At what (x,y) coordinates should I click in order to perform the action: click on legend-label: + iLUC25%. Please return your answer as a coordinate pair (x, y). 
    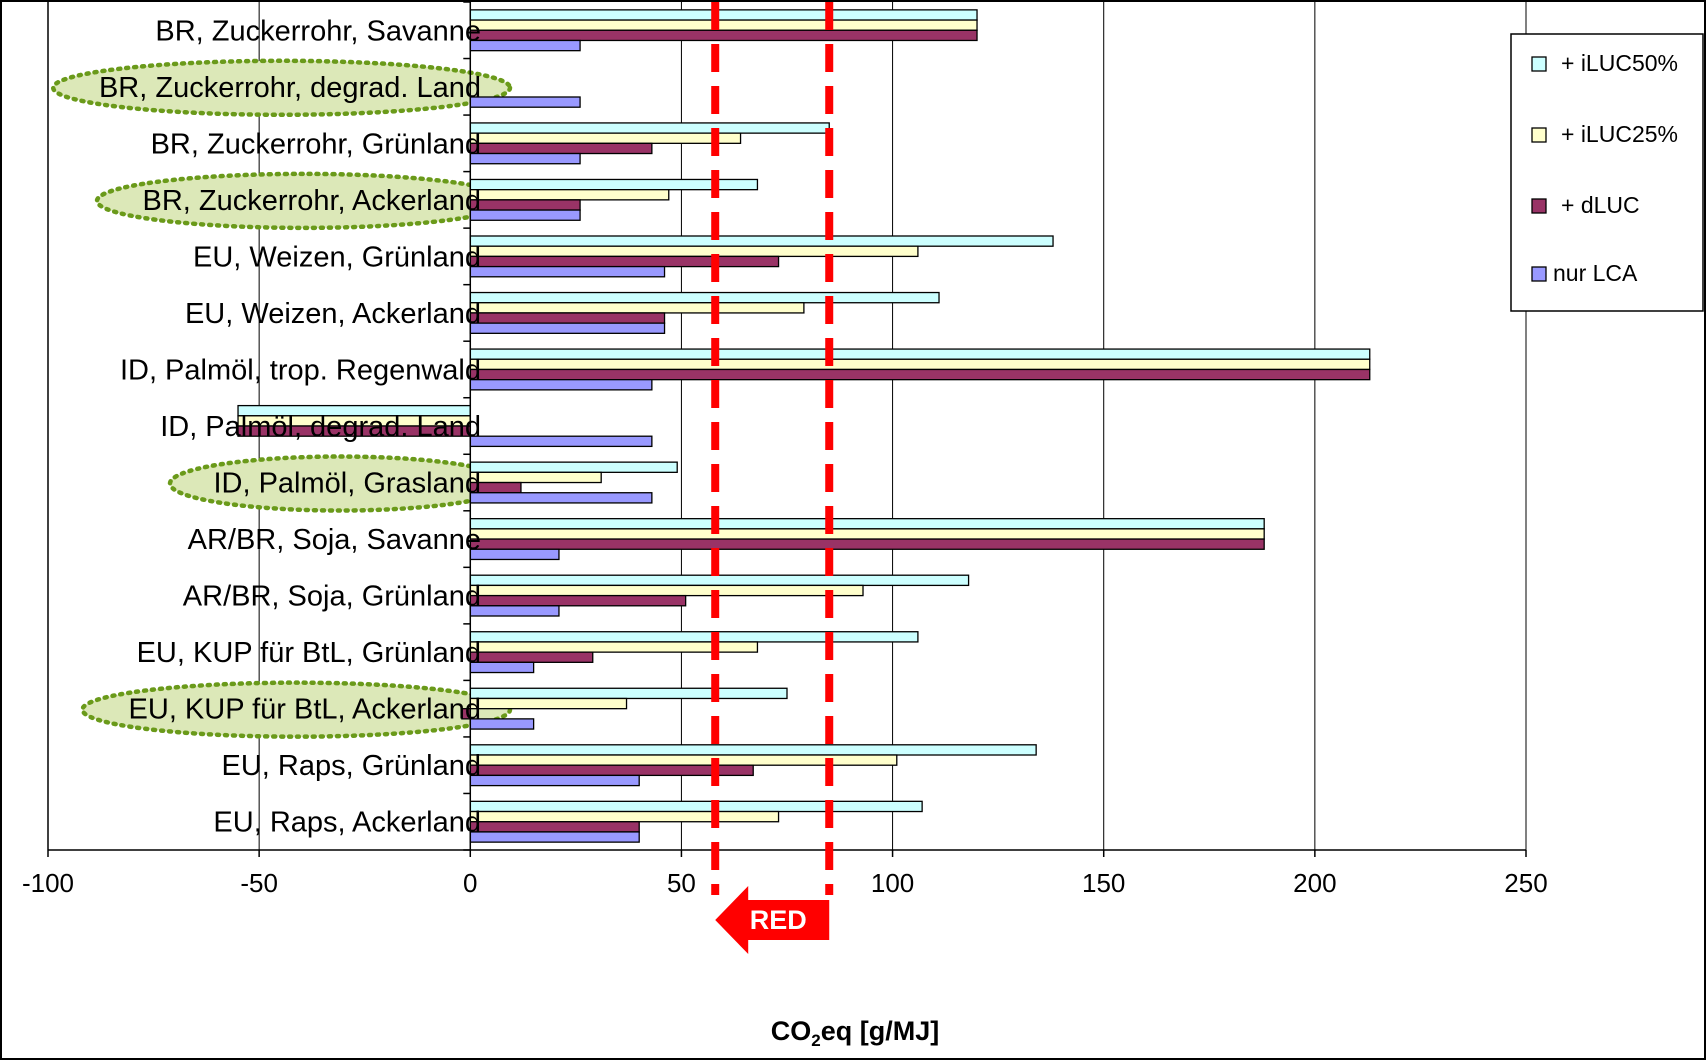
    Looking at the image, I should click on (1619, 134).